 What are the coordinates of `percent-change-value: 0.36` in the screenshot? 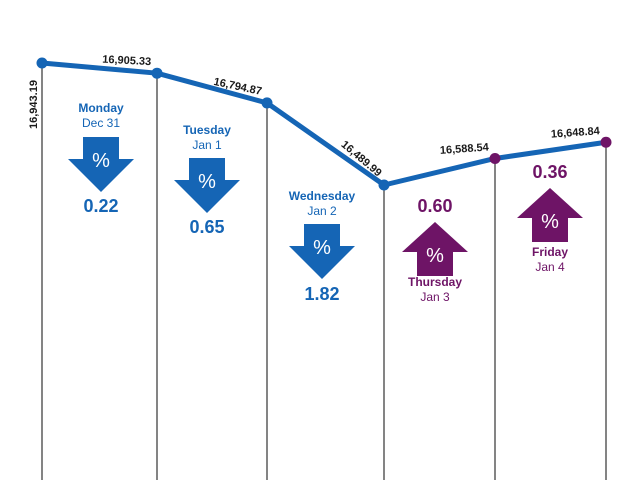 It's located at (549, 172).